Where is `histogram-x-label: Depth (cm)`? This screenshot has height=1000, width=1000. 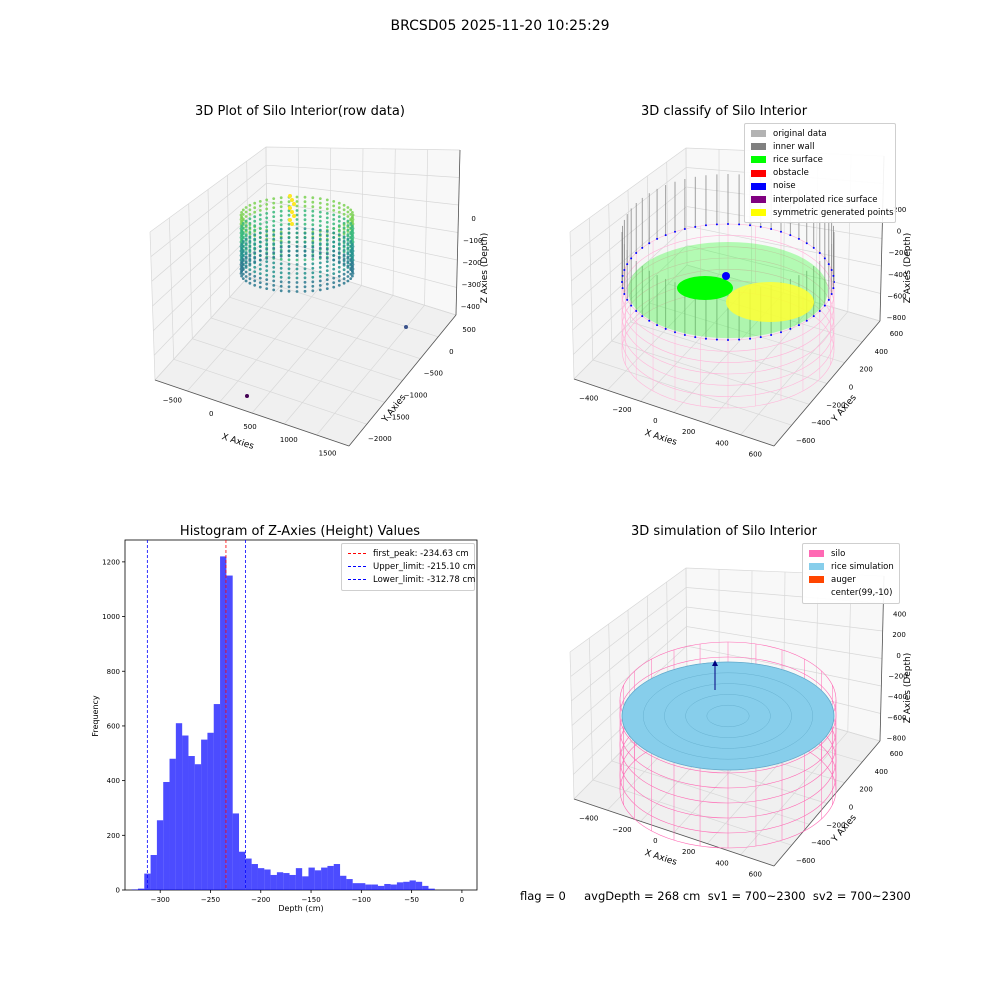 histogram-x-label: Depth (cm) is located at coordinates (300, 908).